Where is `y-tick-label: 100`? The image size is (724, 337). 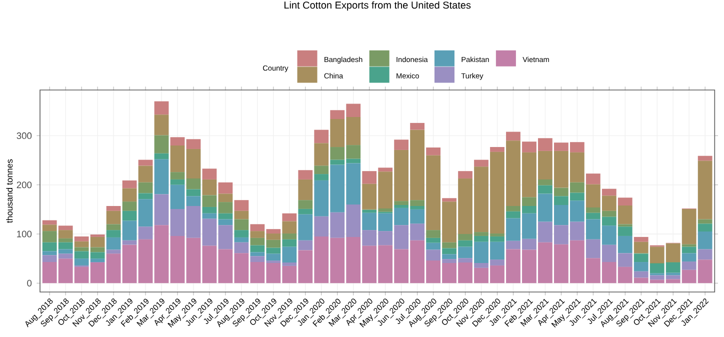 y-tick-label: 100 is located at coordinates (24, 234).